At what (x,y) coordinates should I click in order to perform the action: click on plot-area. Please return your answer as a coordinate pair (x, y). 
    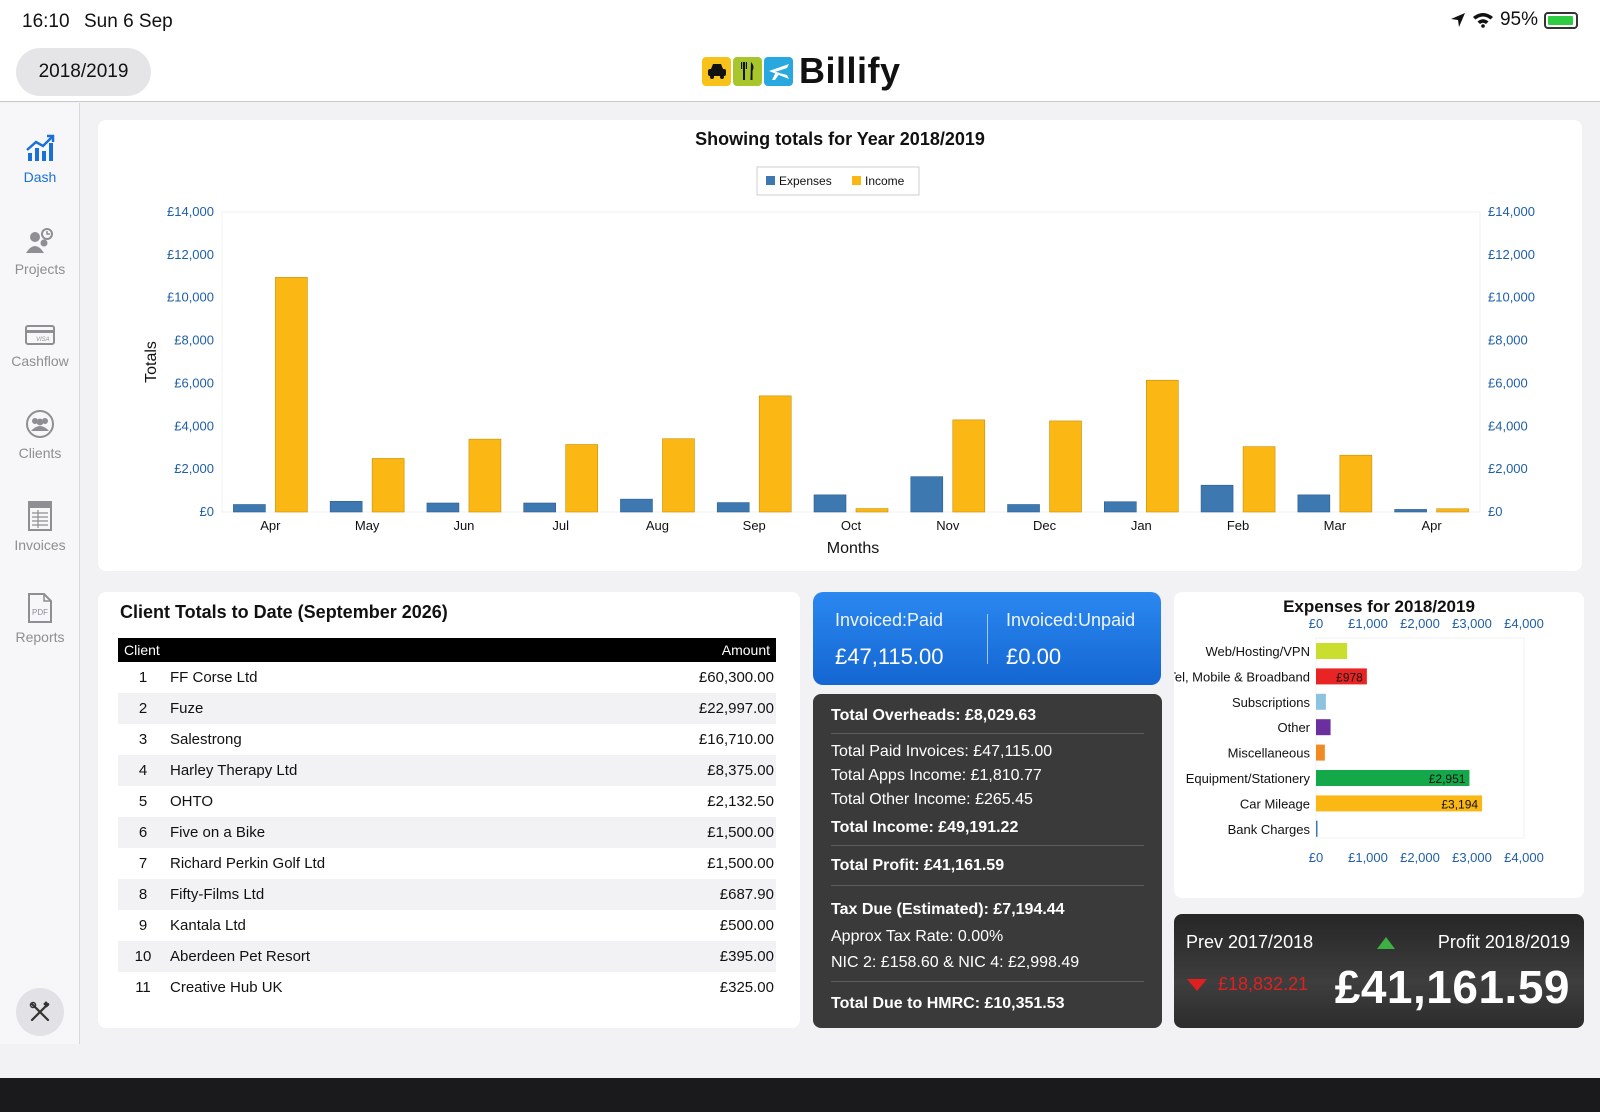
    Looking at the image, I should click on (1420, 738).